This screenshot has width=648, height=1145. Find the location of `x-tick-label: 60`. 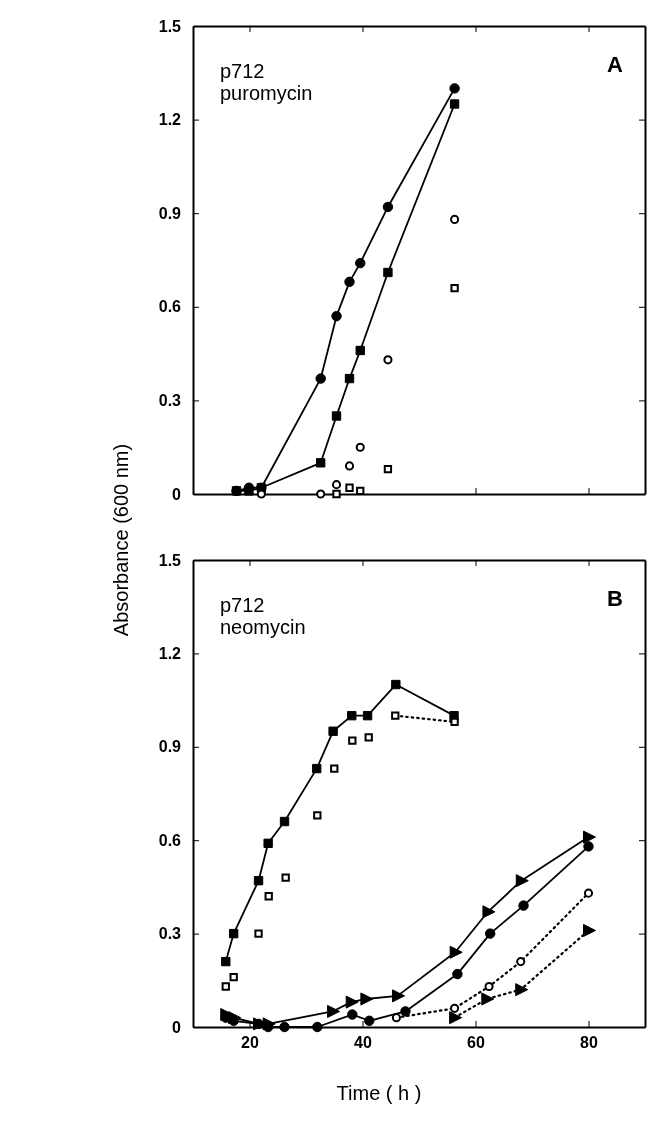

x-tick-label: 60 is located at coordinates (476, 1043).